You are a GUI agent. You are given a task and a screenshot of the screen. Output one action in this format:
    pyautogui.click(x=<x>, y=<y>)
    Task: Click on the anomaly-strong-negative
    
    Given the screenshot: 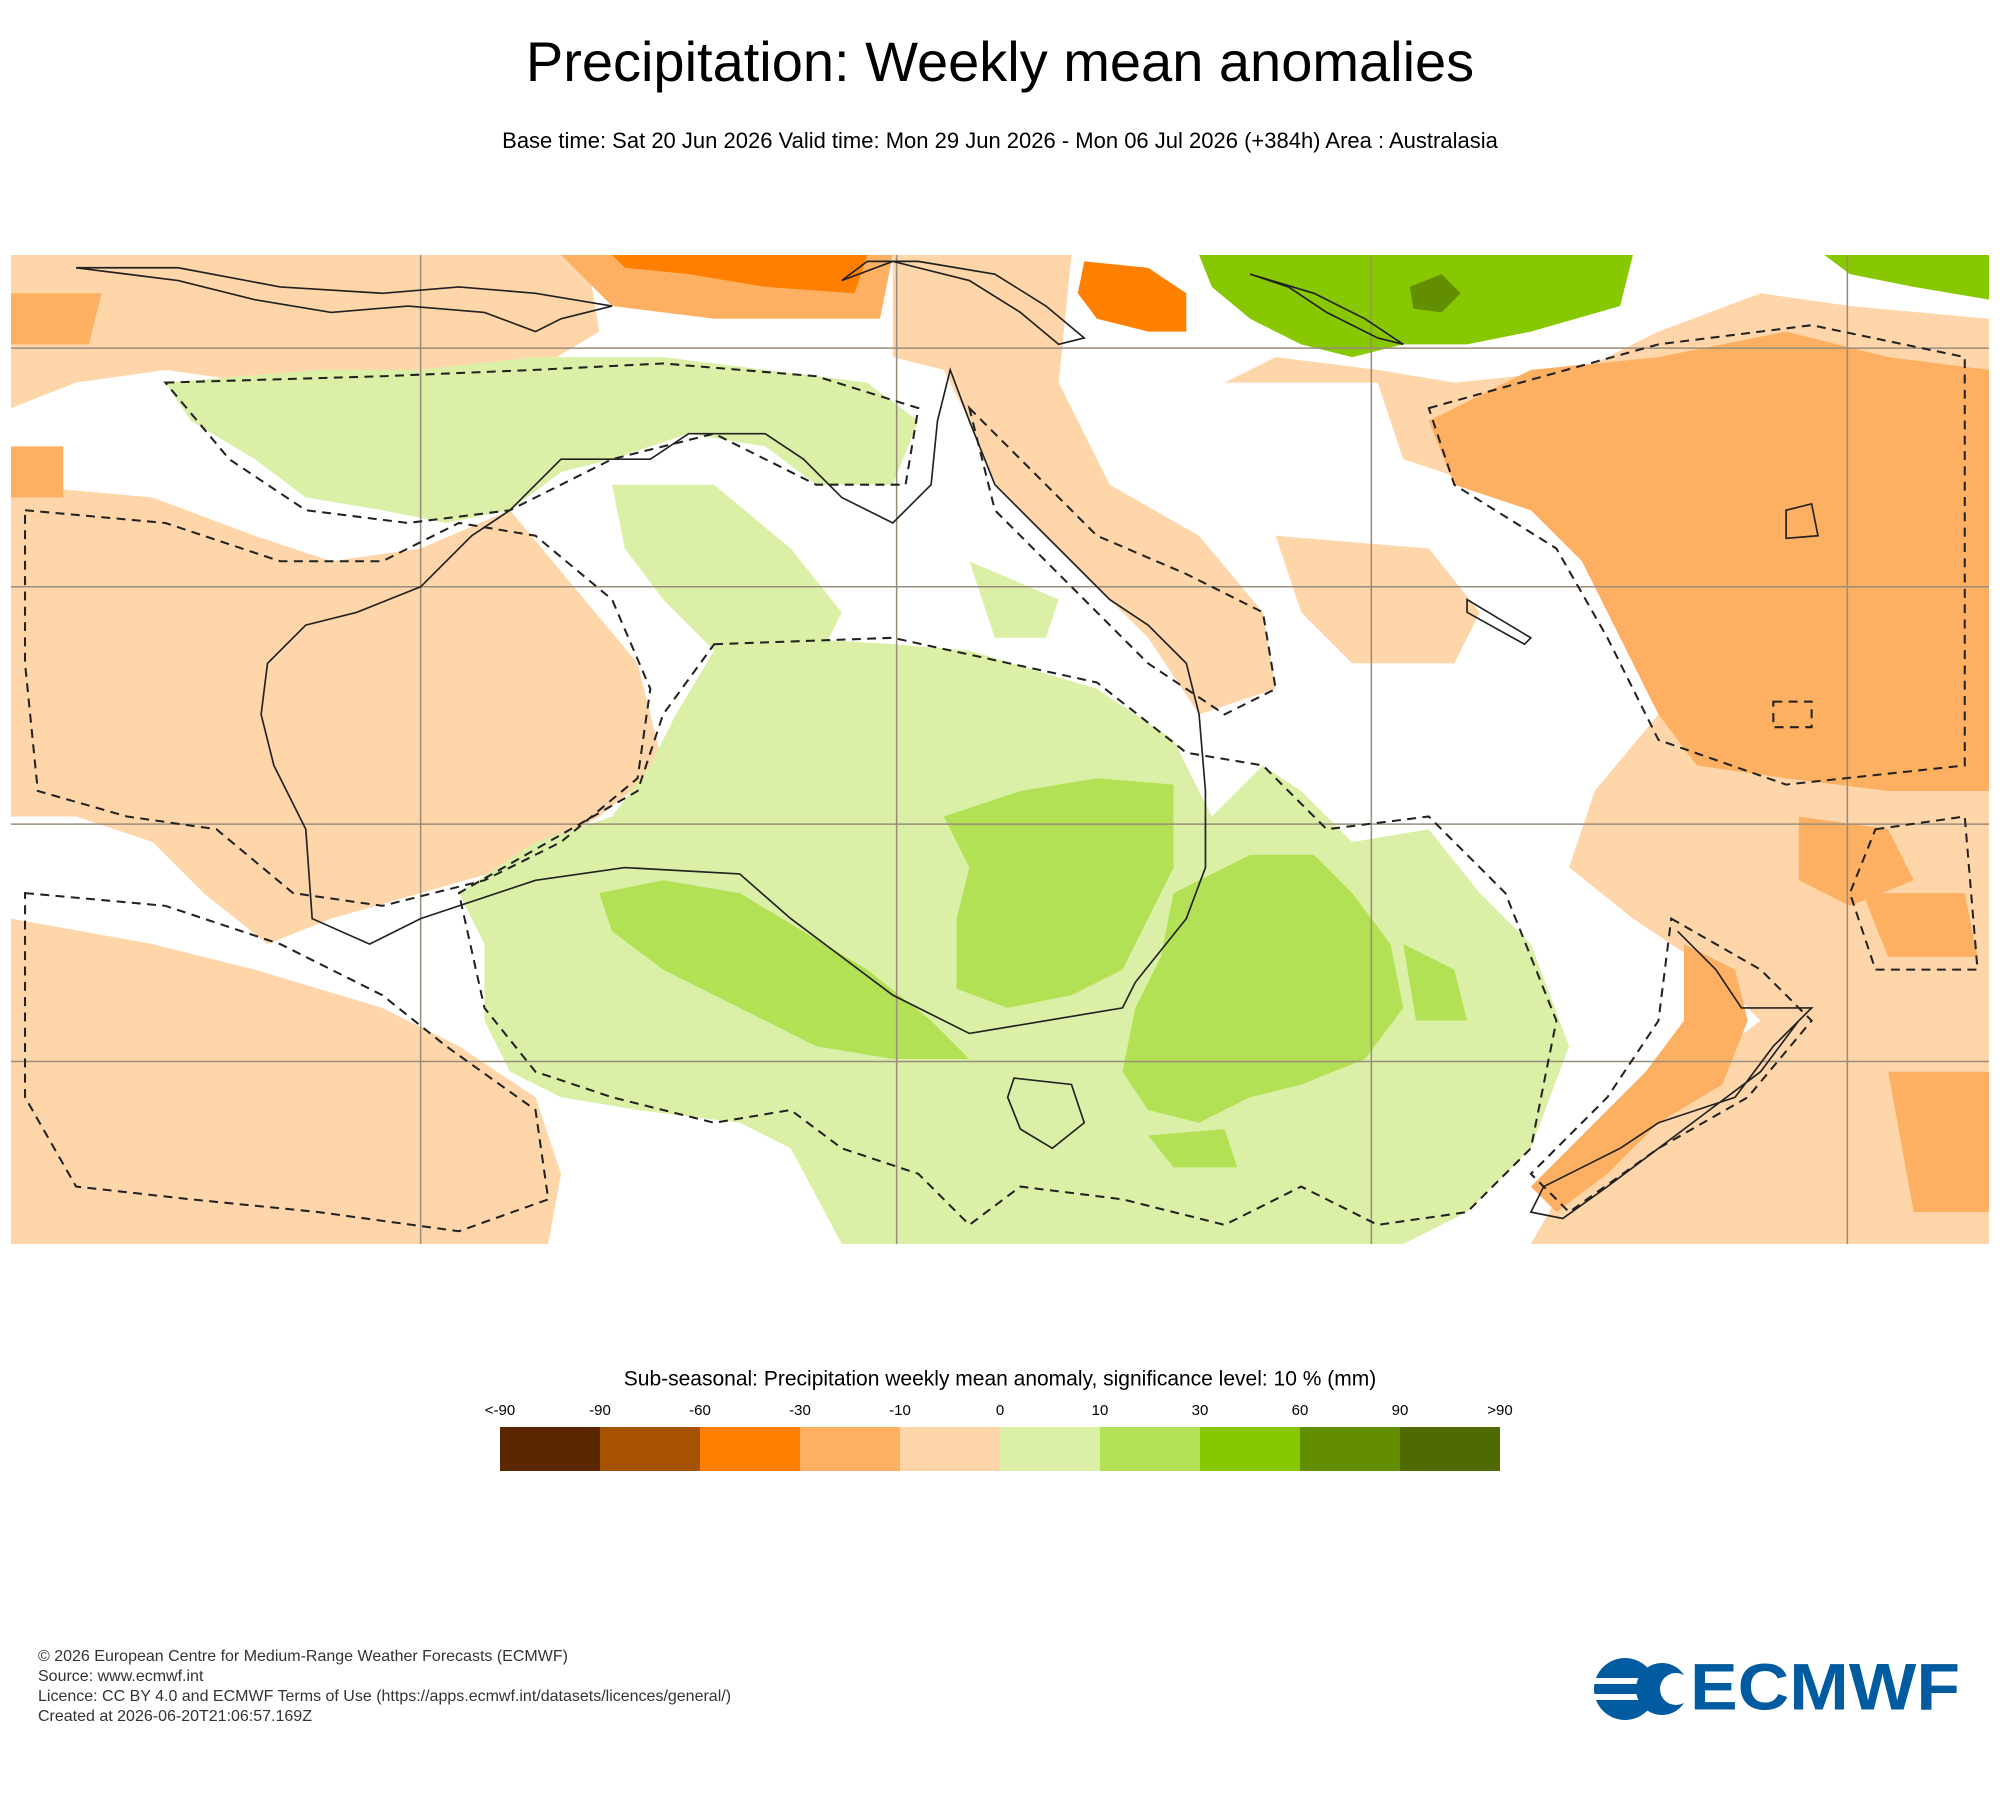 What is the action you would take?
    pyautogui.click(x=899, y=293)
    